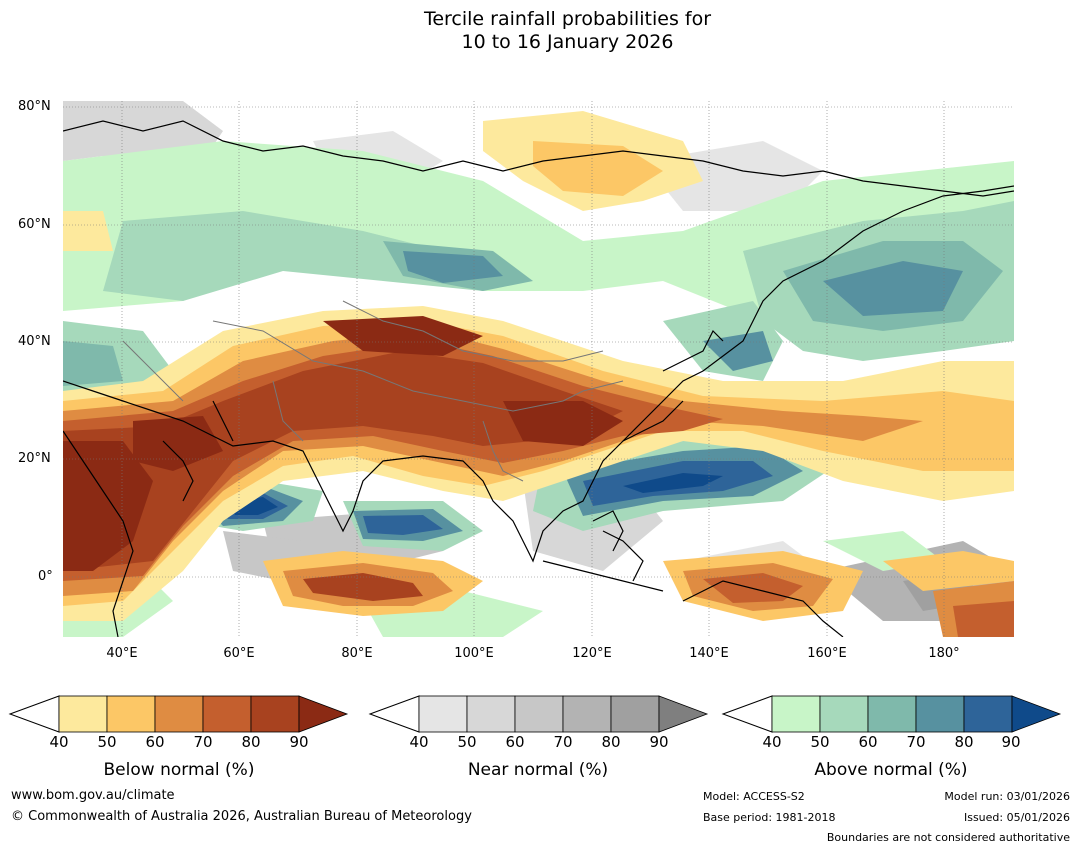 This screenshot has height=850, width=1081. I want to click on above-tick: 70, so click(916, 742).